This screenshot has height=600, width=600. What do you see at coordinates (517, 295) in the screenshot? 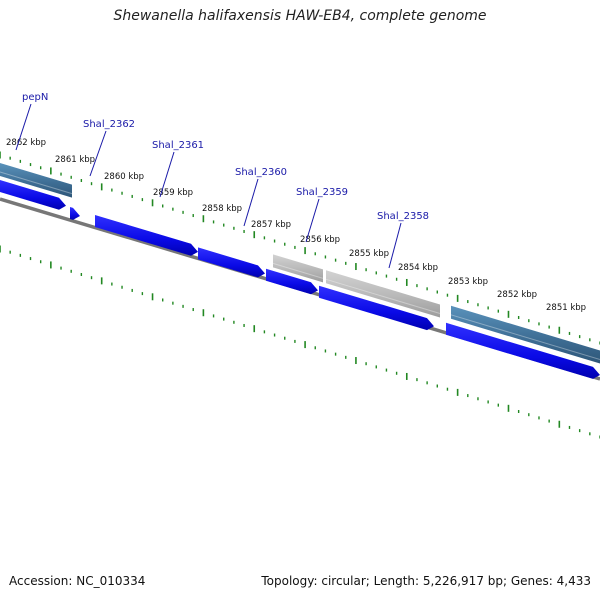
I see `tick-label: 2852 kbp` at bounding box center [517, 295].